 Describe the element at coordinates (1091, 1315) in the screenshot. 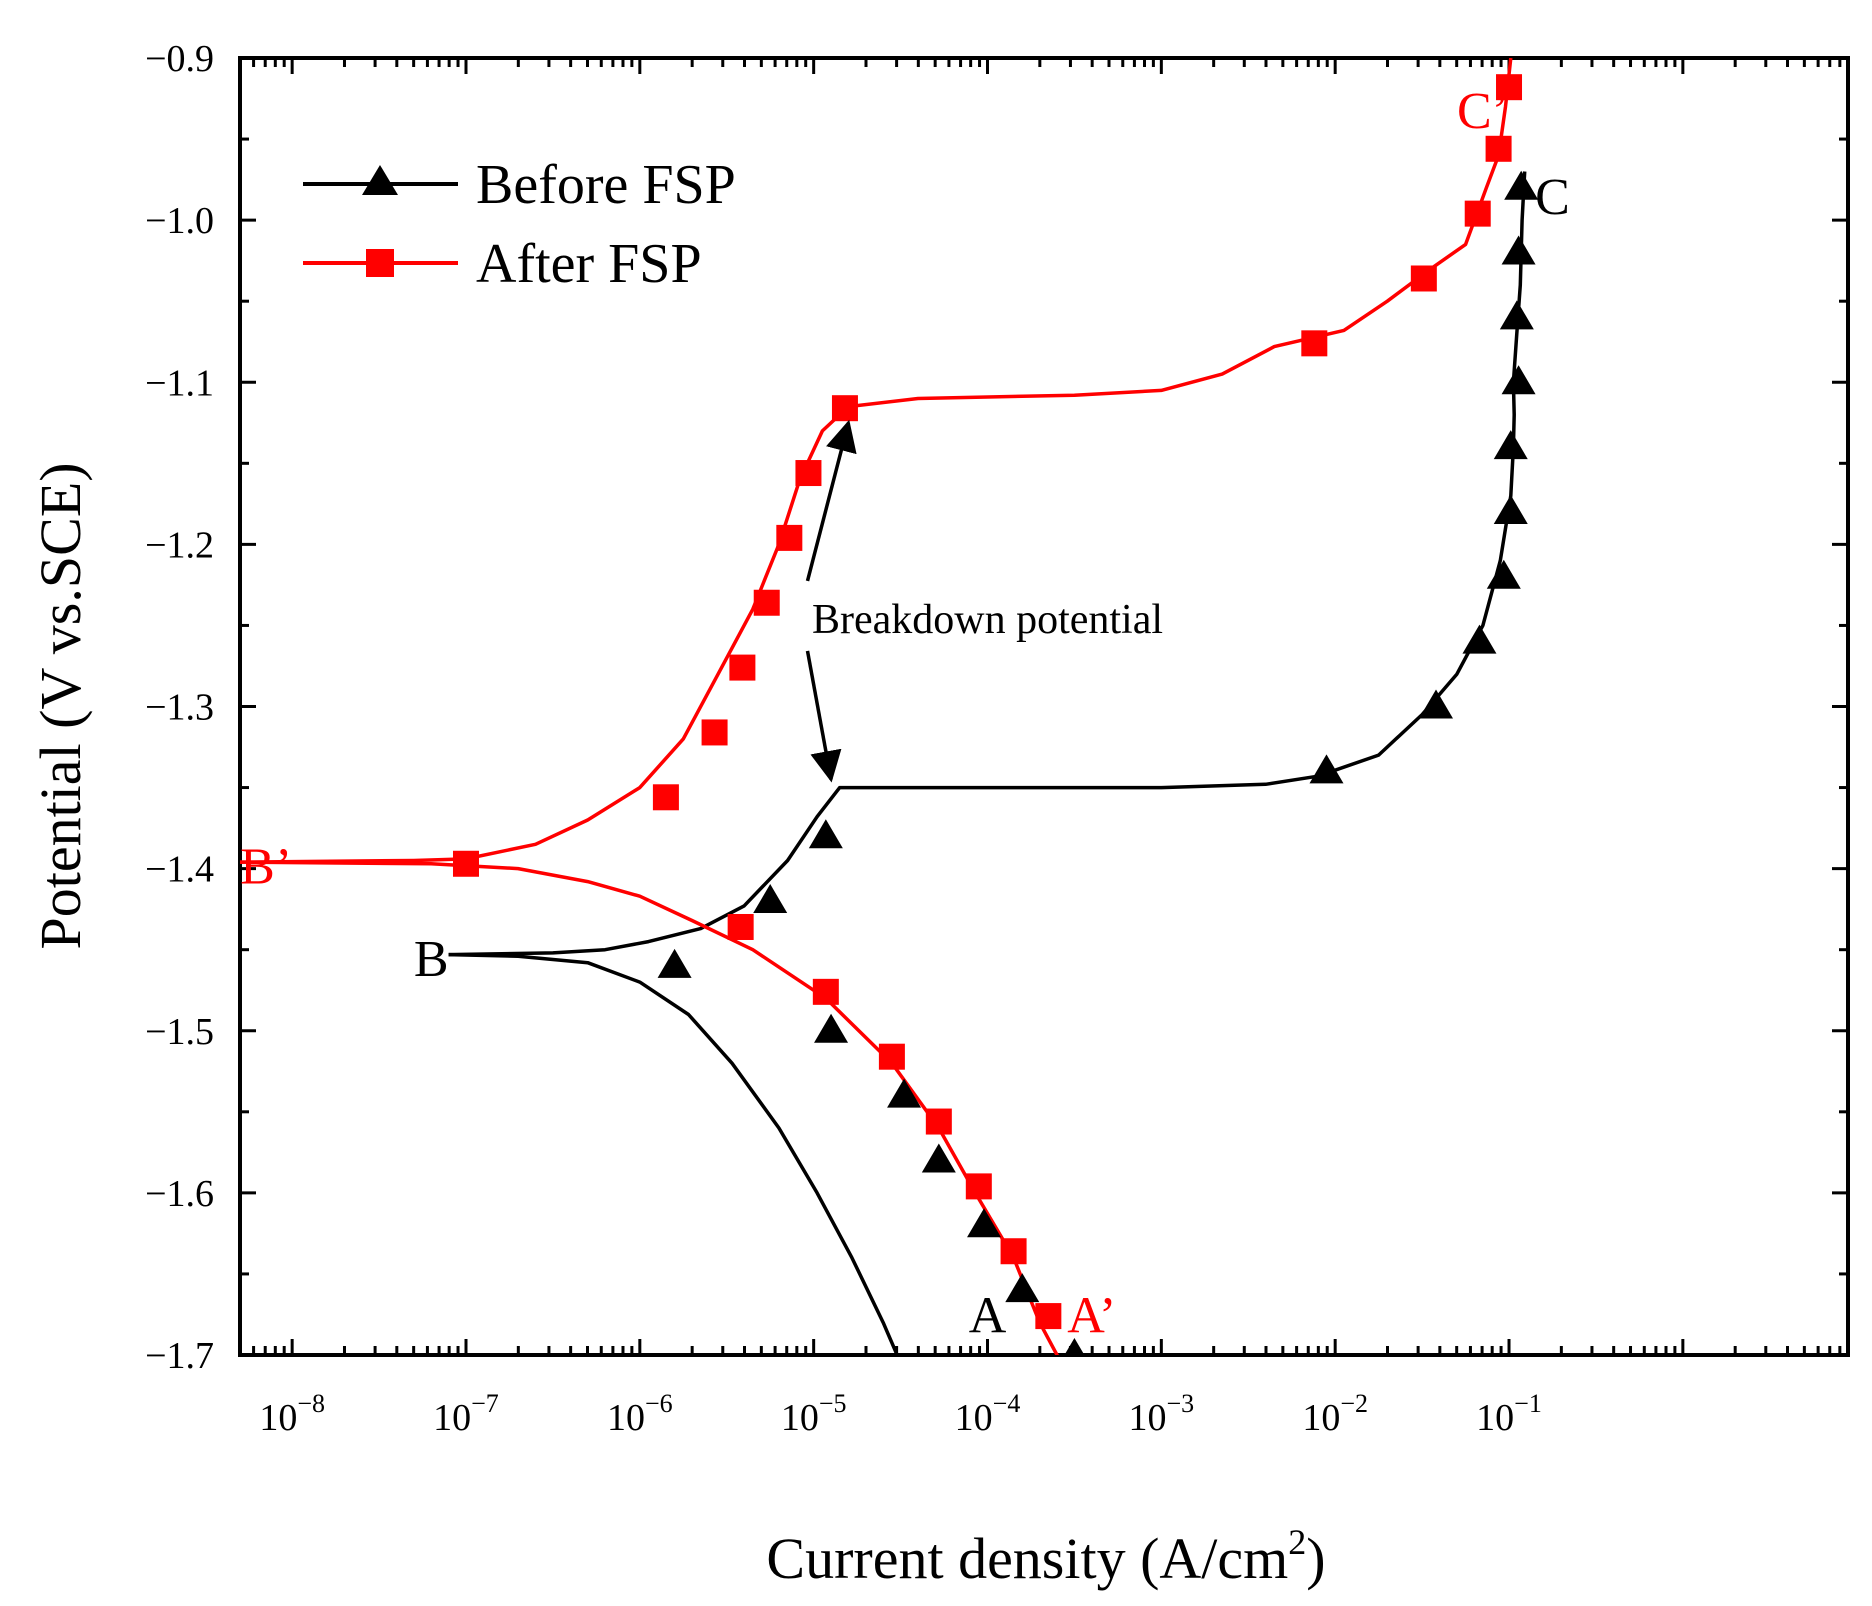

I see `point-label: A’` at that location.